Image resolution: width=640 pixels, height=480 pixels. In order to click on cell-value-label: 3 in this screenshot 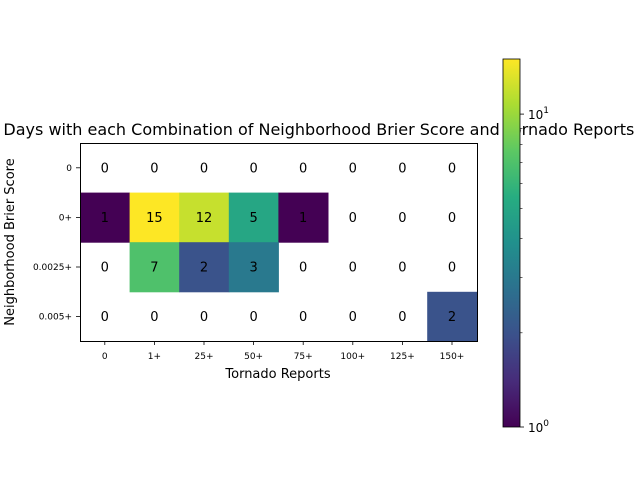, I will do `click(253, 268)`.